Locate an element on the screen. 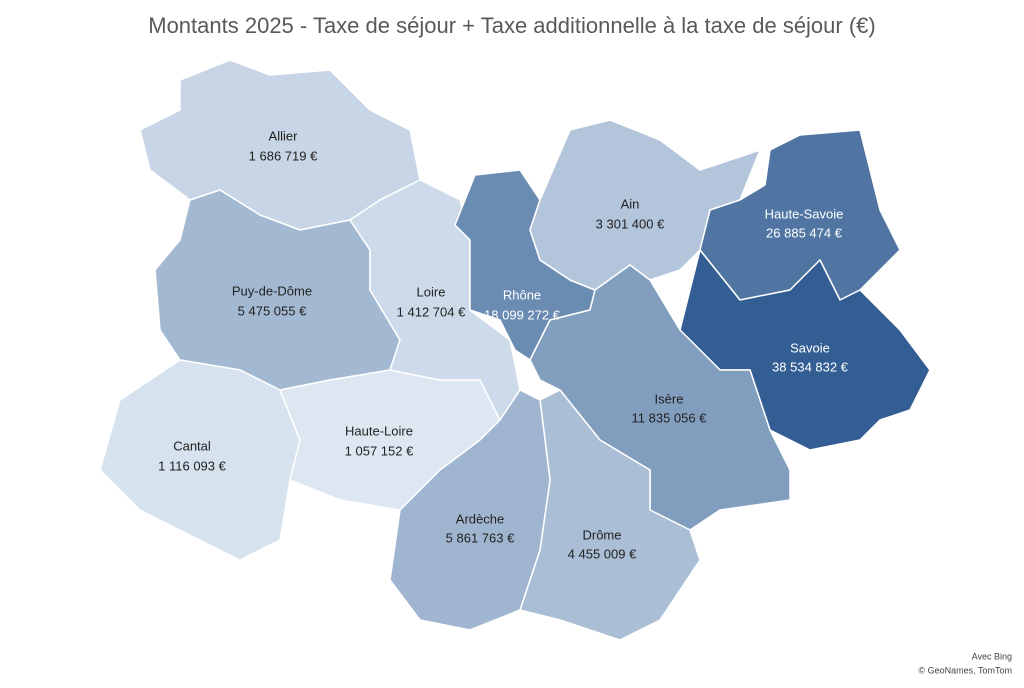 This screenshot has width=1024, height=688. region-value: 1 057 152 € is located at coordinates (379, 450).